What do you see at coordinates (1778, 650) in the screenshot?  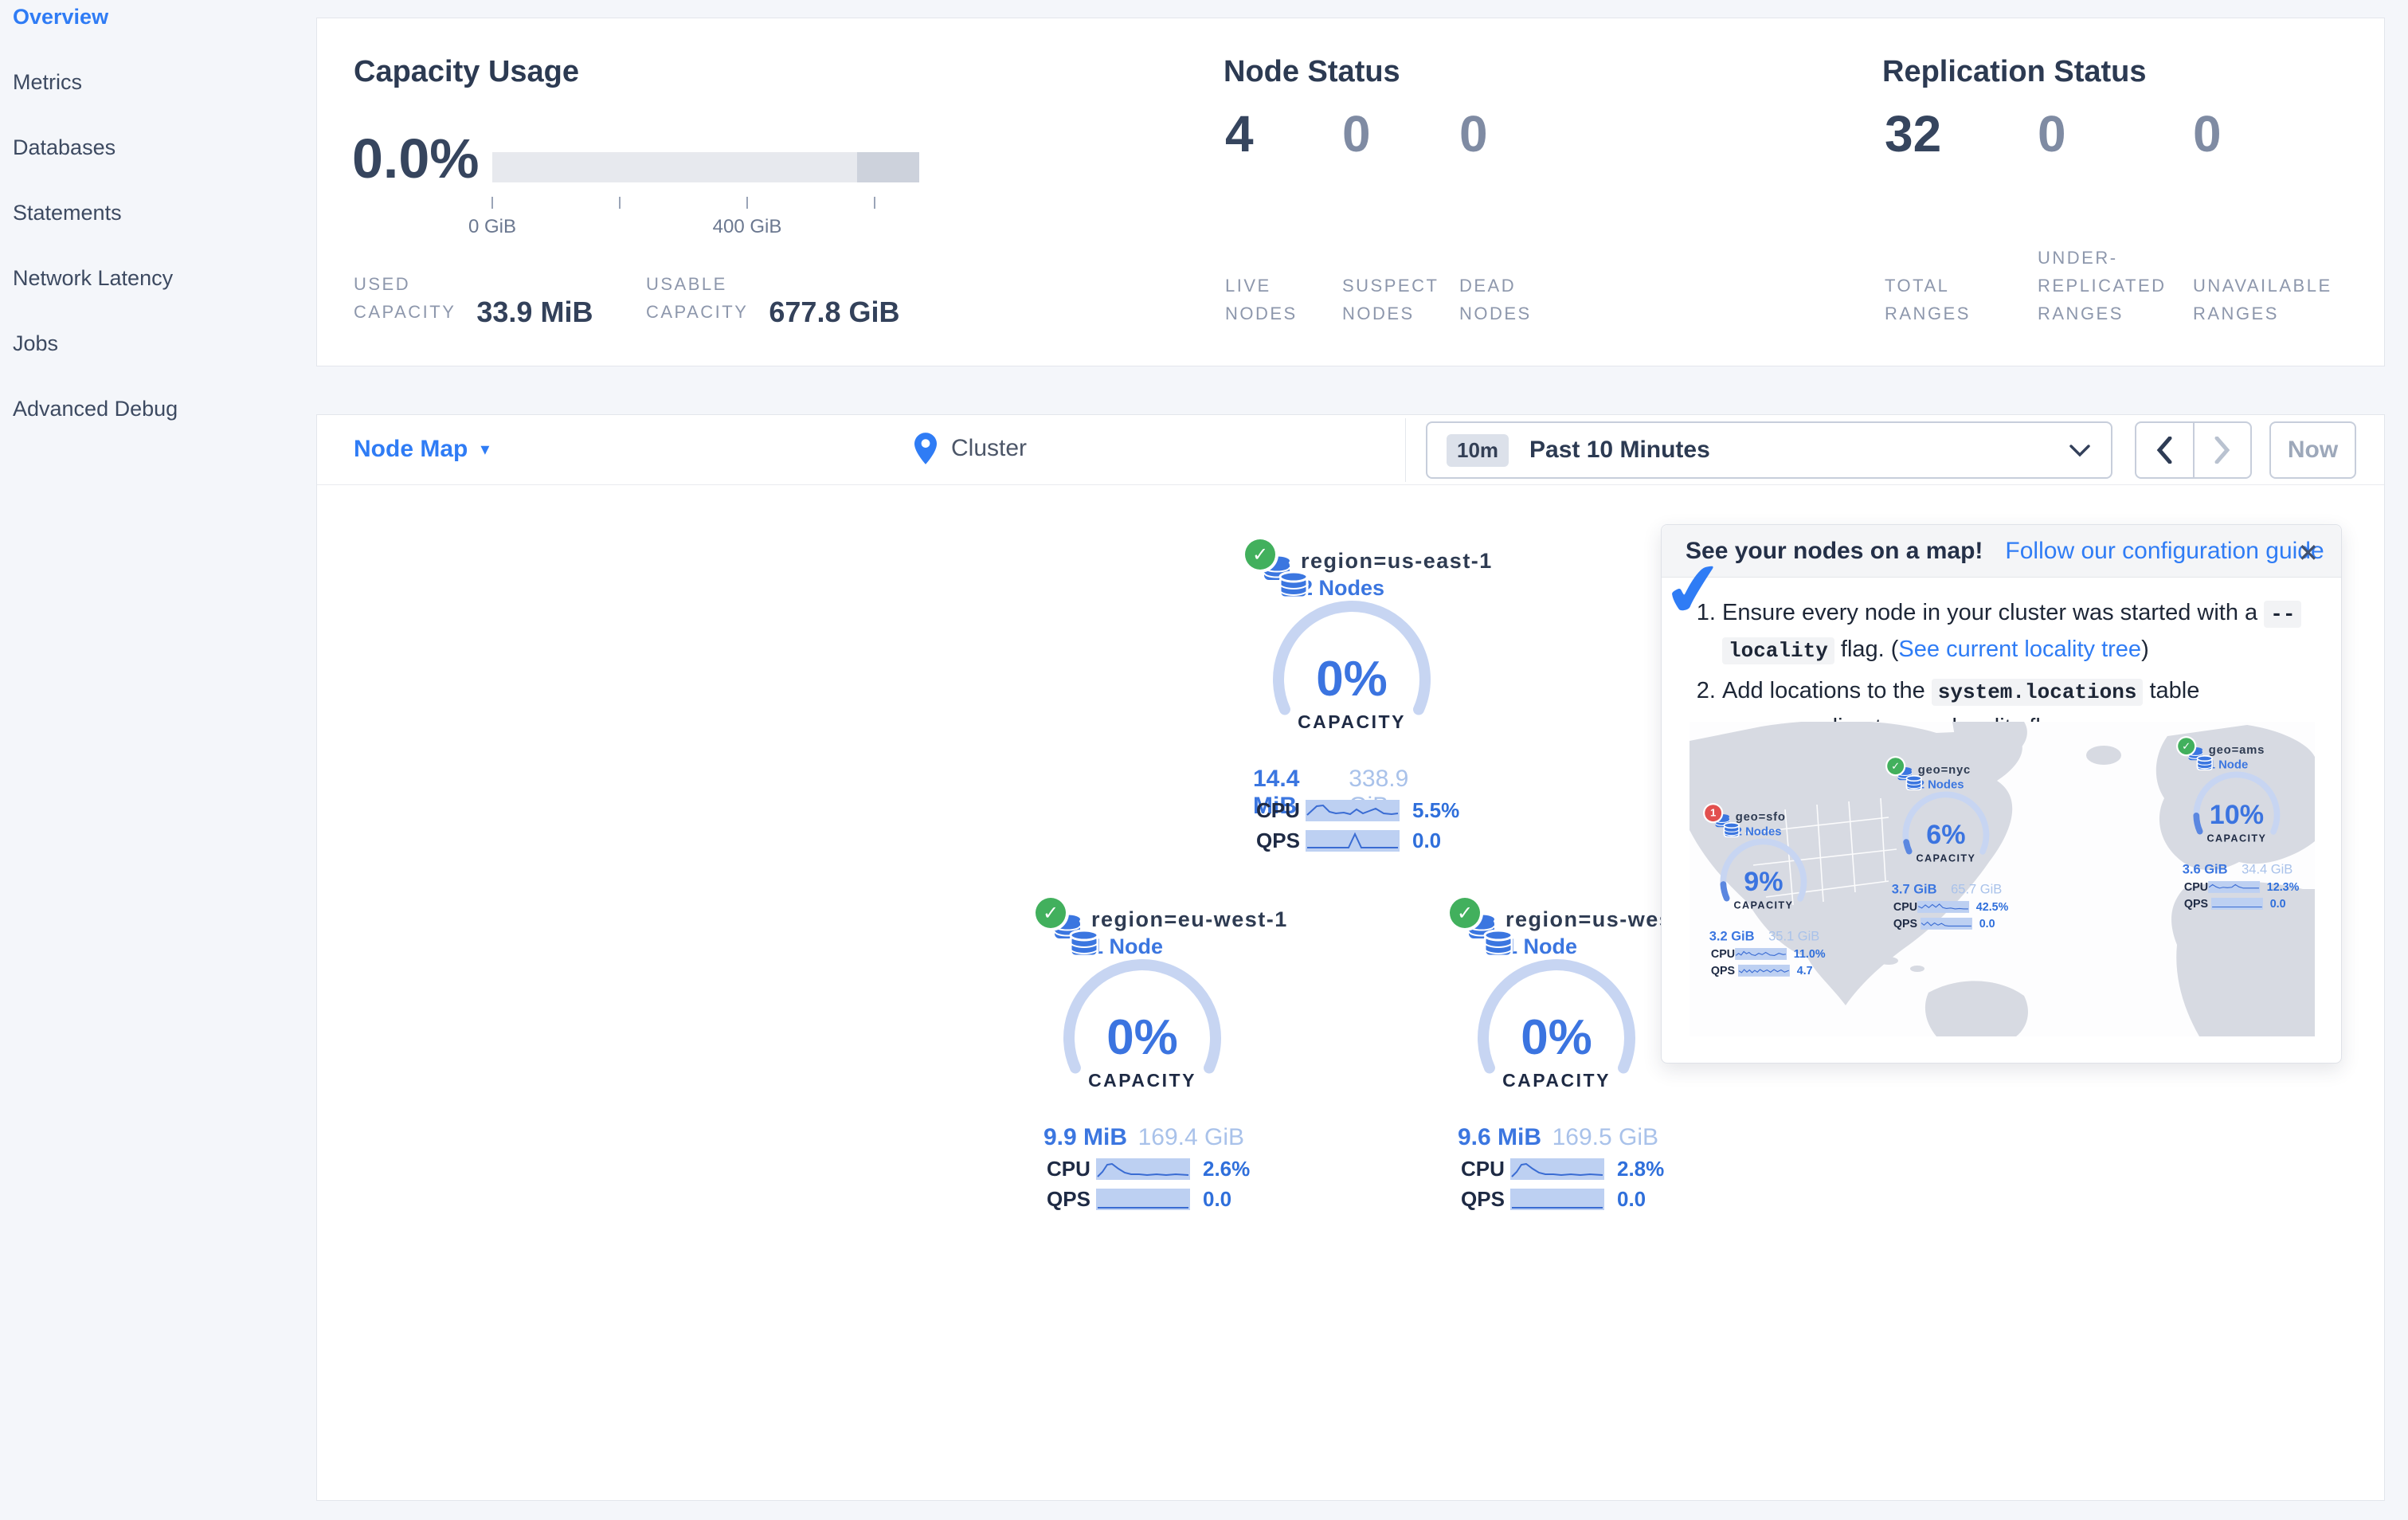 I see `code-locality-flag-b: locality` at bounding box center [1778, 650].